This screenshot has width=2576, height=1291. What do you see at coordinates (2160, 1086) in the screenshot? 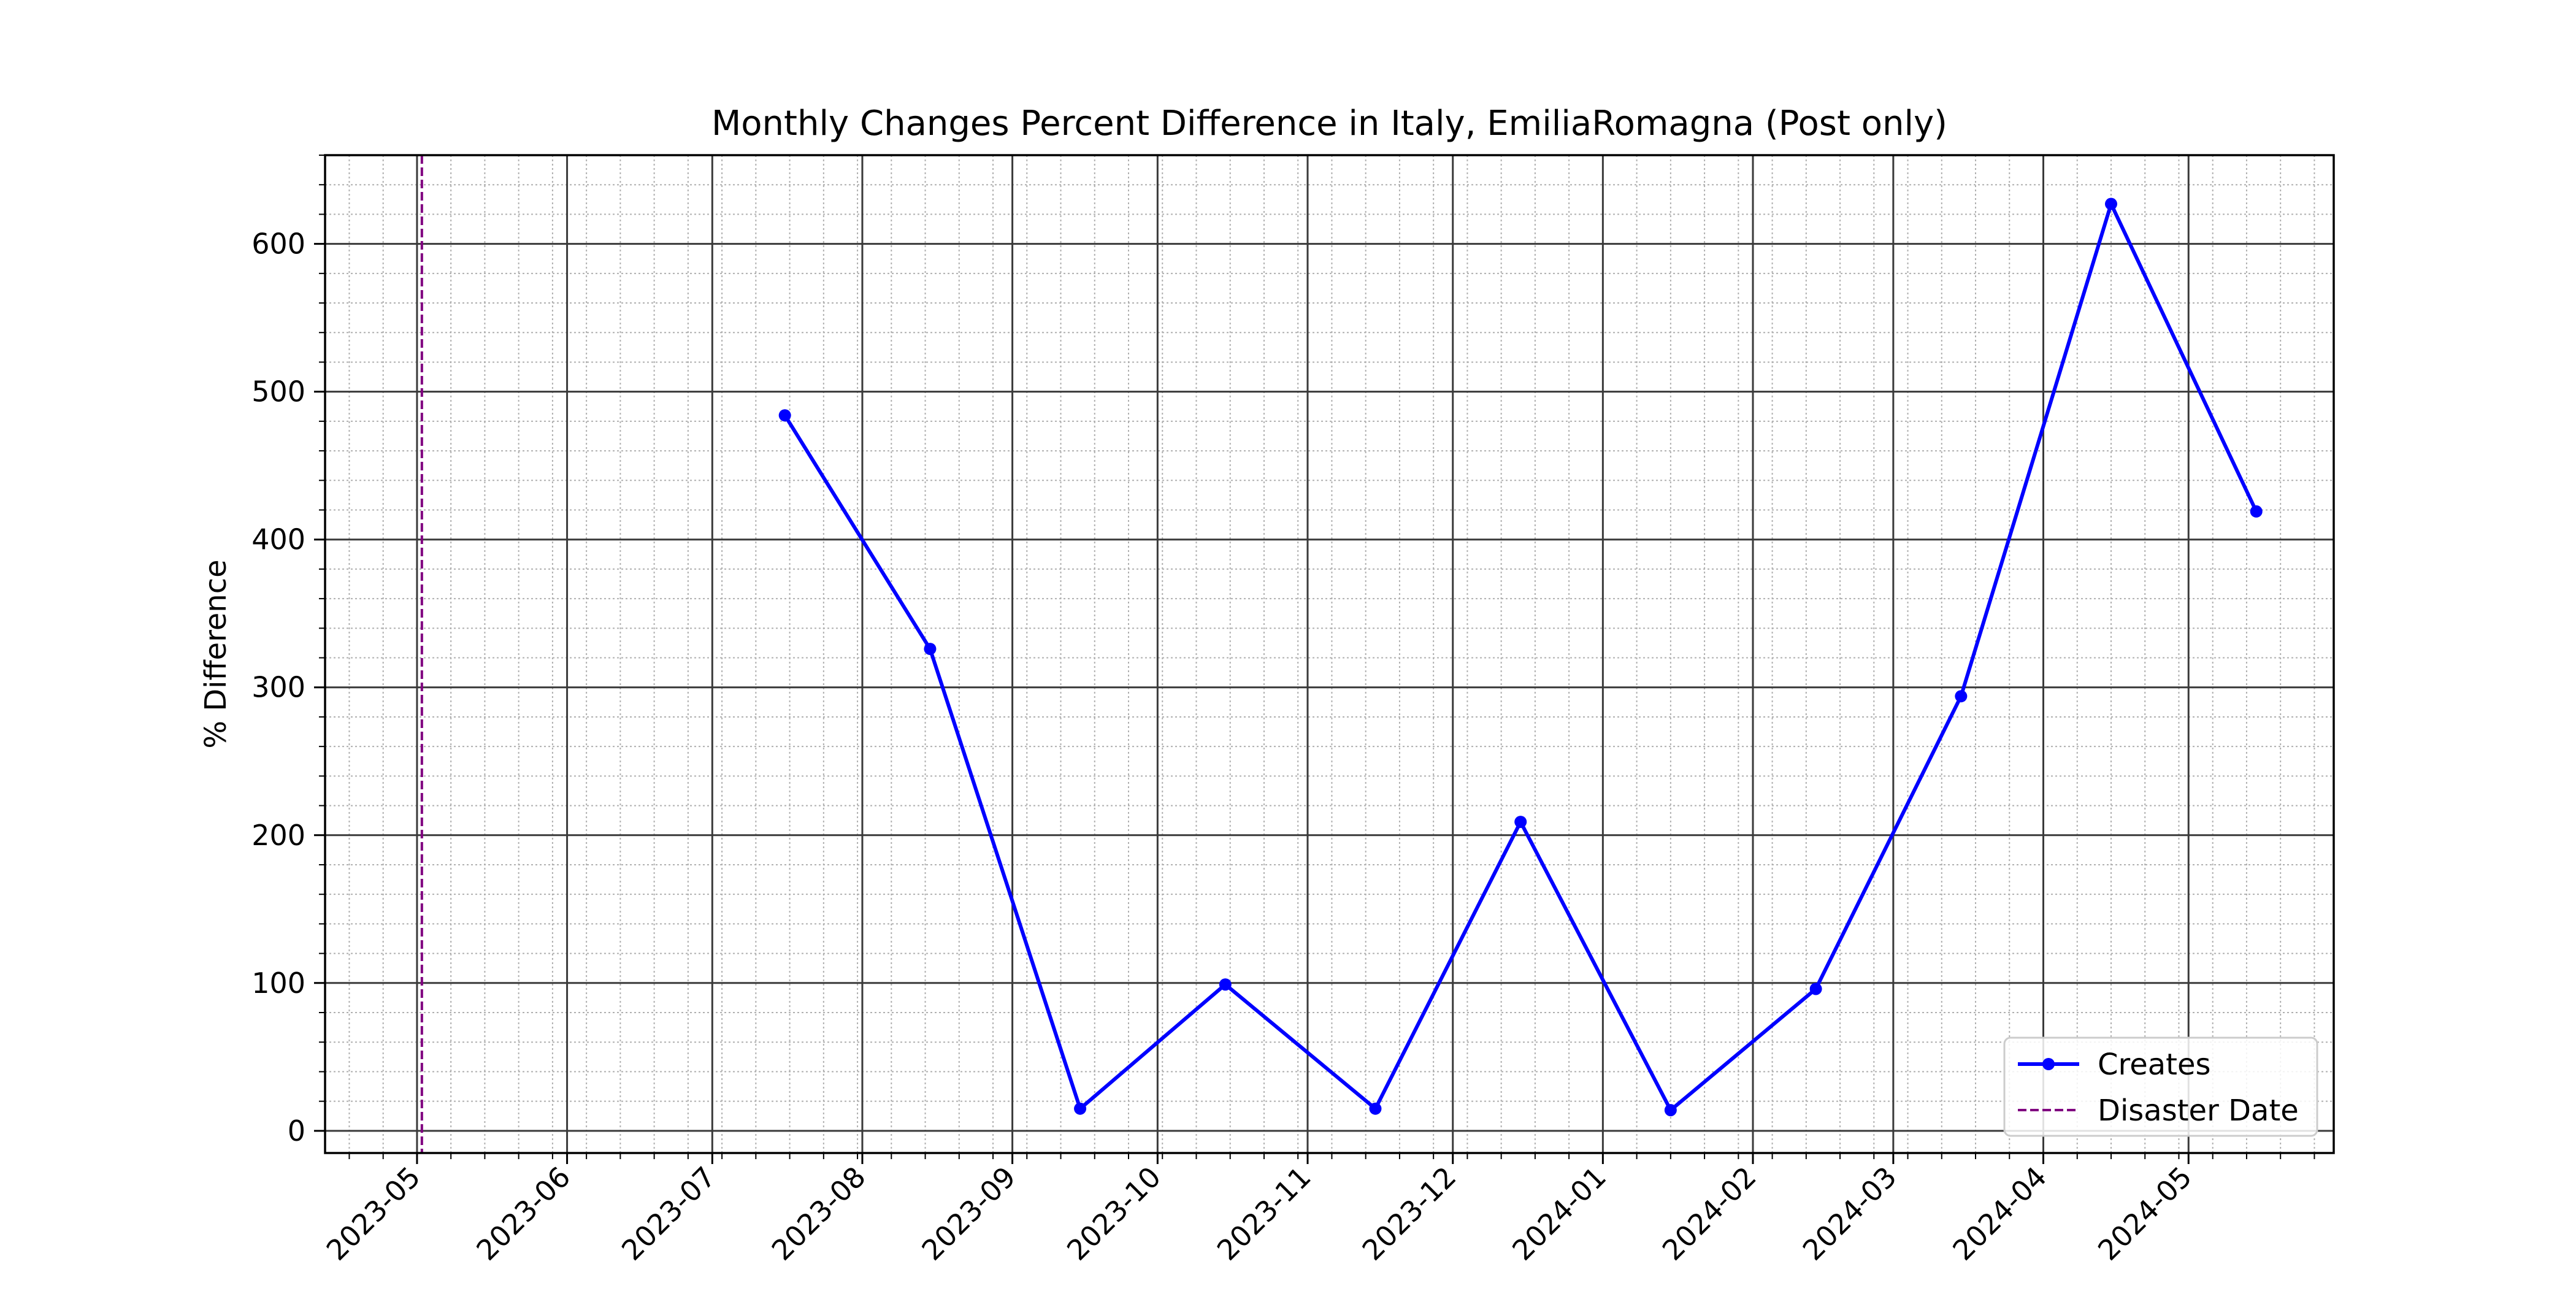
I see `legend-box` at bounding box center [2160, 1086].